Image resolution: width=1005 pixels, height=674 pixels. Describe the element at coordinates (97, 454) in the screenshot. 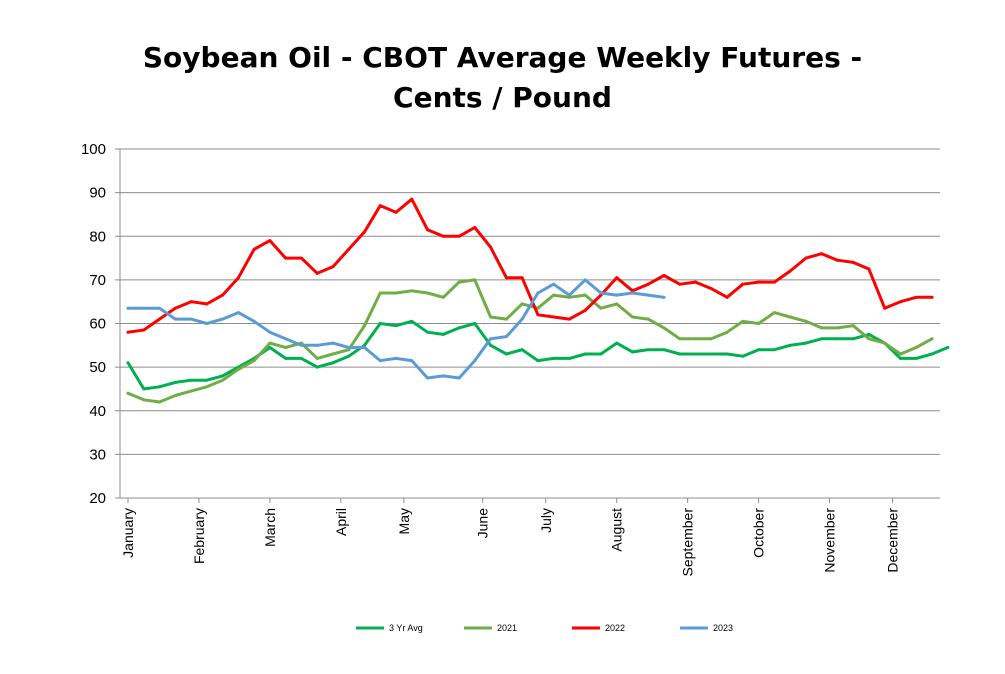

I see `y-tick-label: 30` at that location.